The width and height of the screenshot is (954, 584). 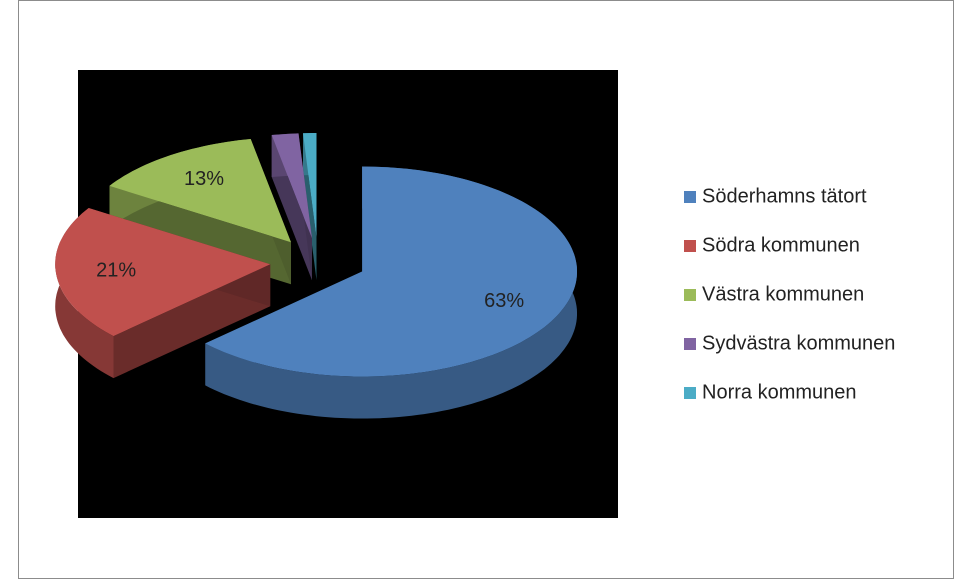 I want to click on data-label: 13%, so click(x=204, y=179).